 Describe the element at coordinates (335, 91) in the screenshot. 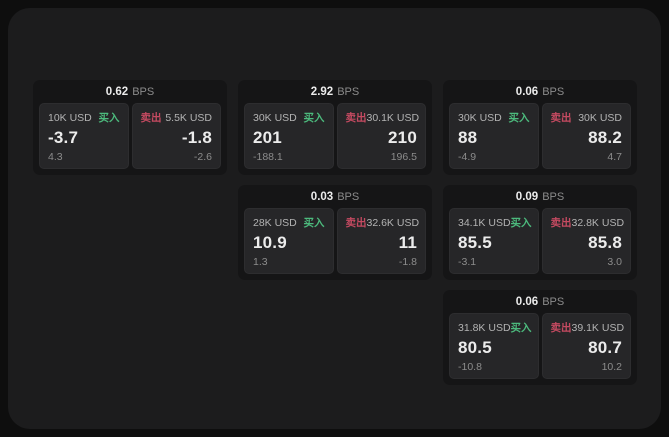

I see `card-header: 2.92 BPS` at that location.